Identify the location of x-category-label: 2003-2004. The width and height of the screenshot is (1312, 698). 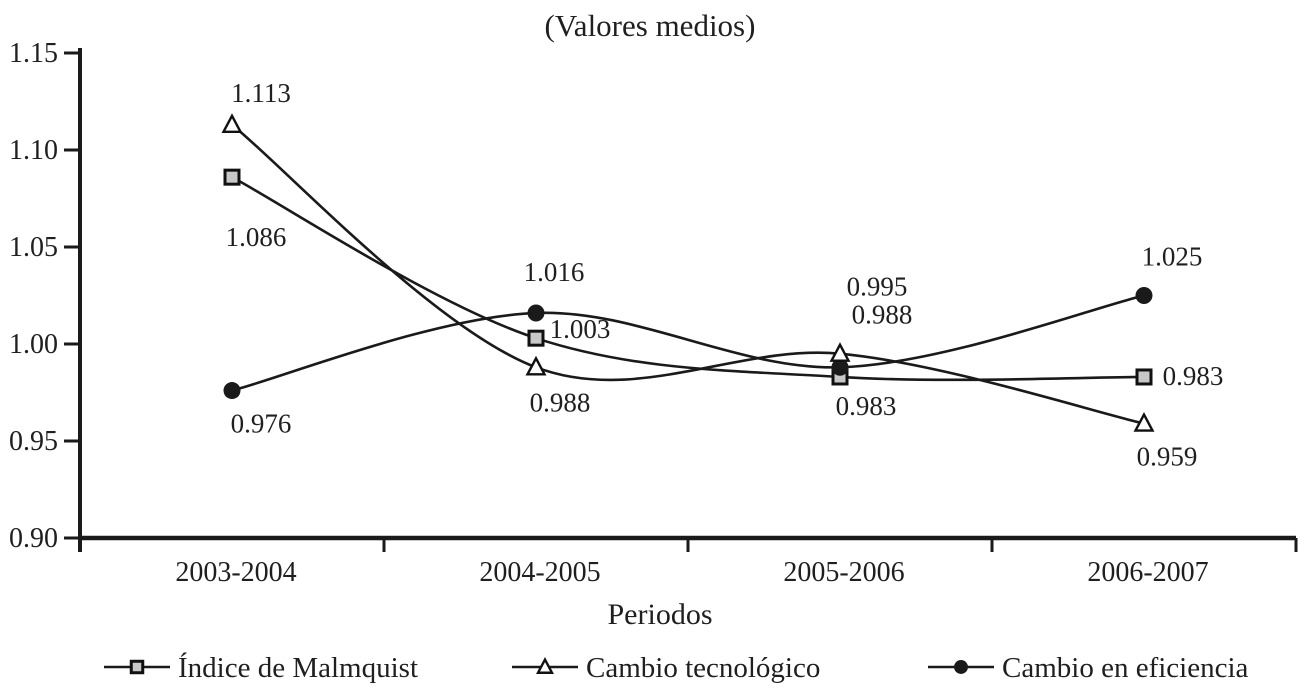
(235, 572).